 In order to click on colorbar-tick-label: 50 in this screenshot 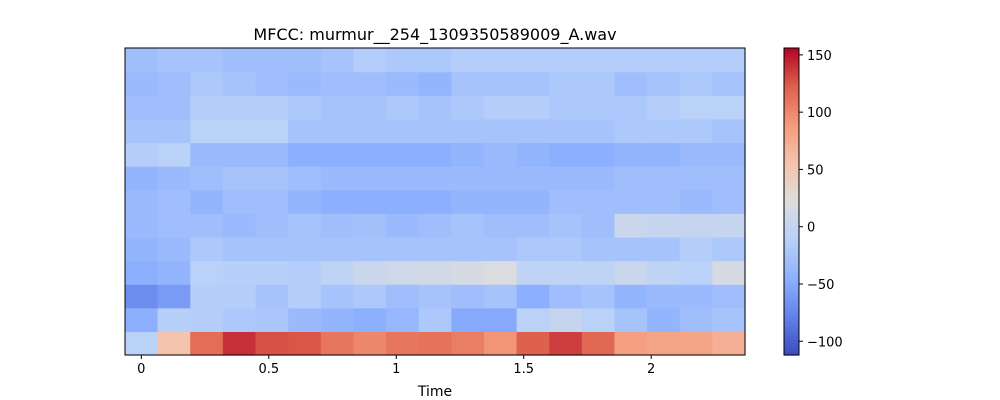, I will do `click(815, 170)`.